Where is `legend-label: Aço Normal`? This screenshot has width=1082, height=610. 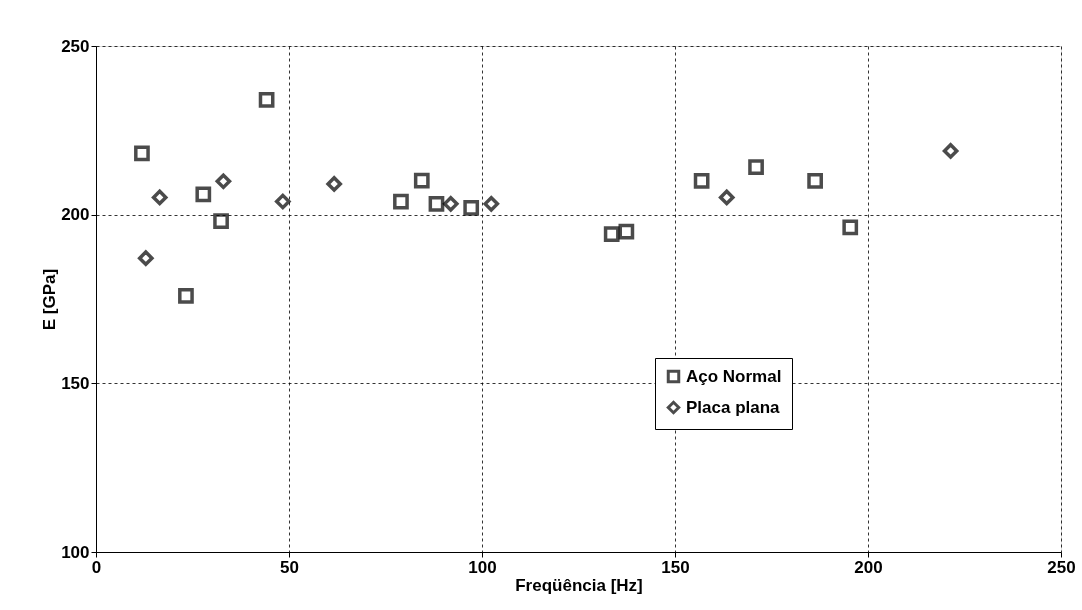
legend-label: Aço Normal is located at coordinates (734, 376).